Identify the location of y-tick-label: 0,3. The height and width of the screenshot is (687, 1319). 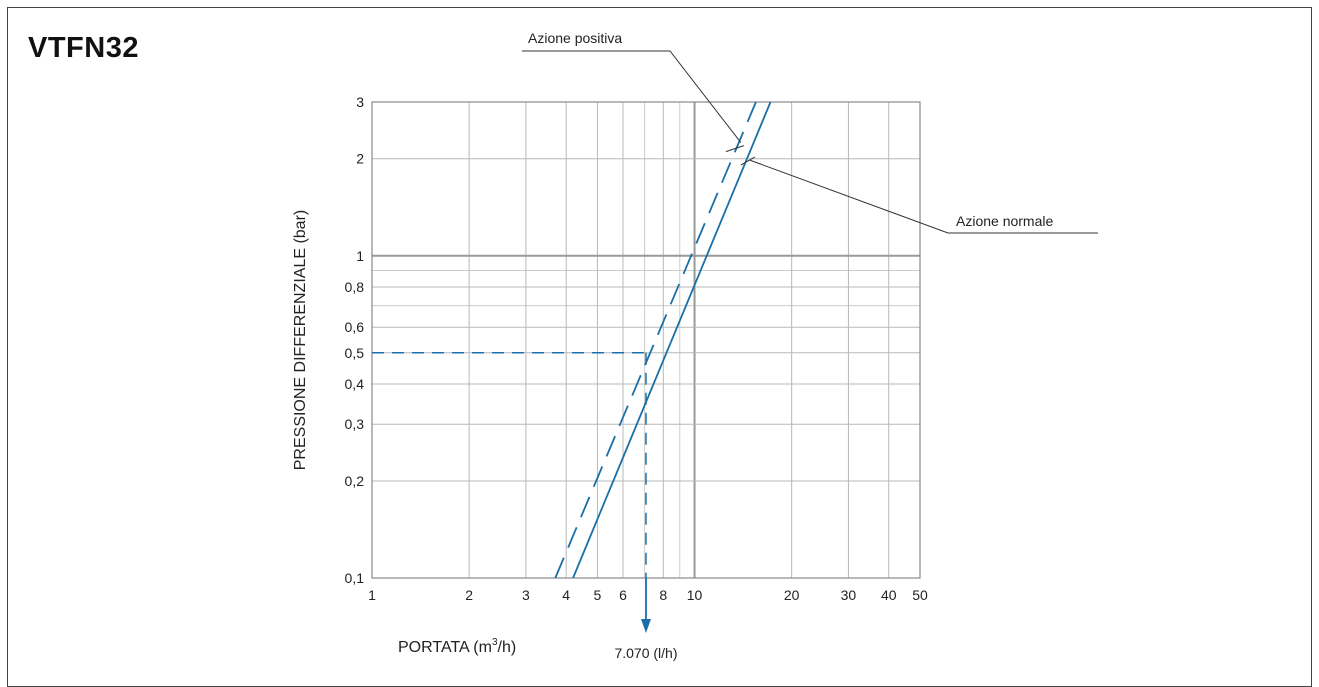
(355, 424).